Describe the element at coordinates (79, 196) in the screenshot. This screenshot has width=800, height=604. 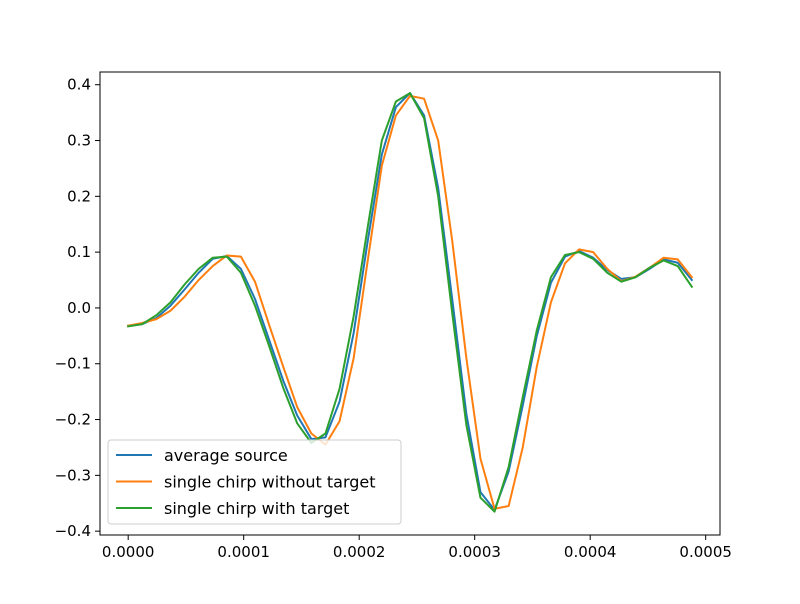
I see `y-tick-label: 0.2` at that location.